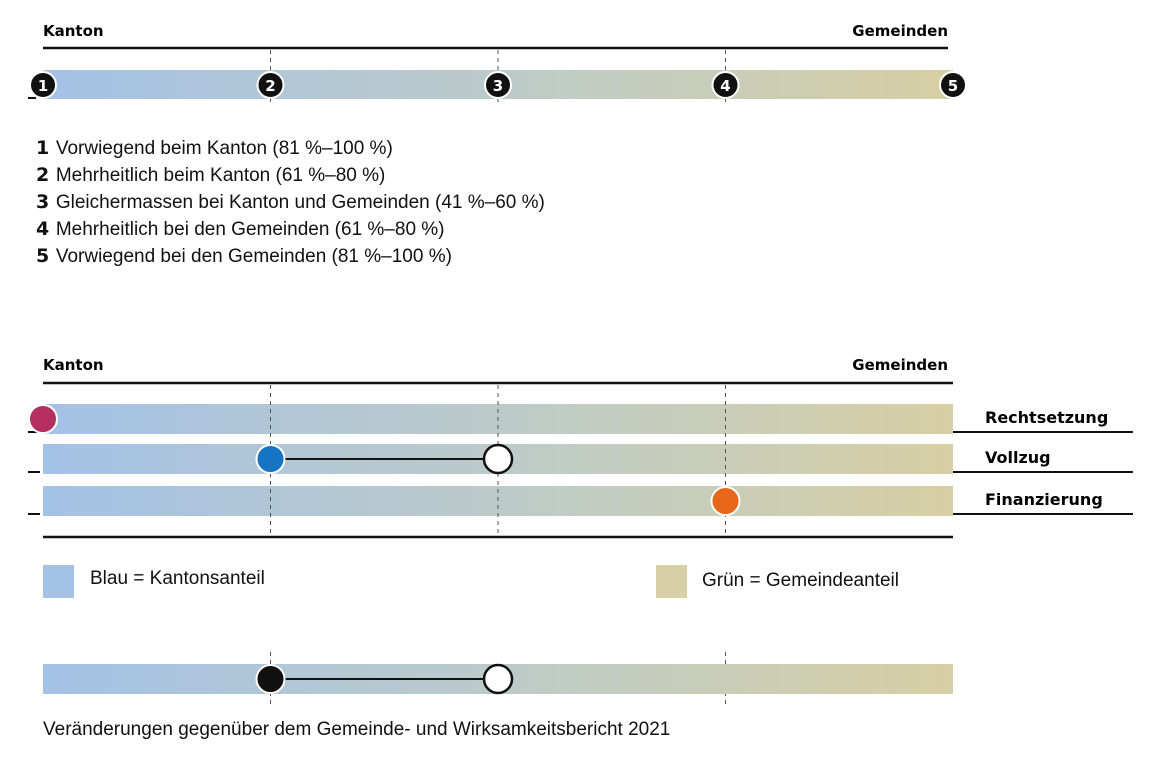  Describe the element at coordinates (270, 459) in the screenshot. I see `position-marker-vollzug` at that location.